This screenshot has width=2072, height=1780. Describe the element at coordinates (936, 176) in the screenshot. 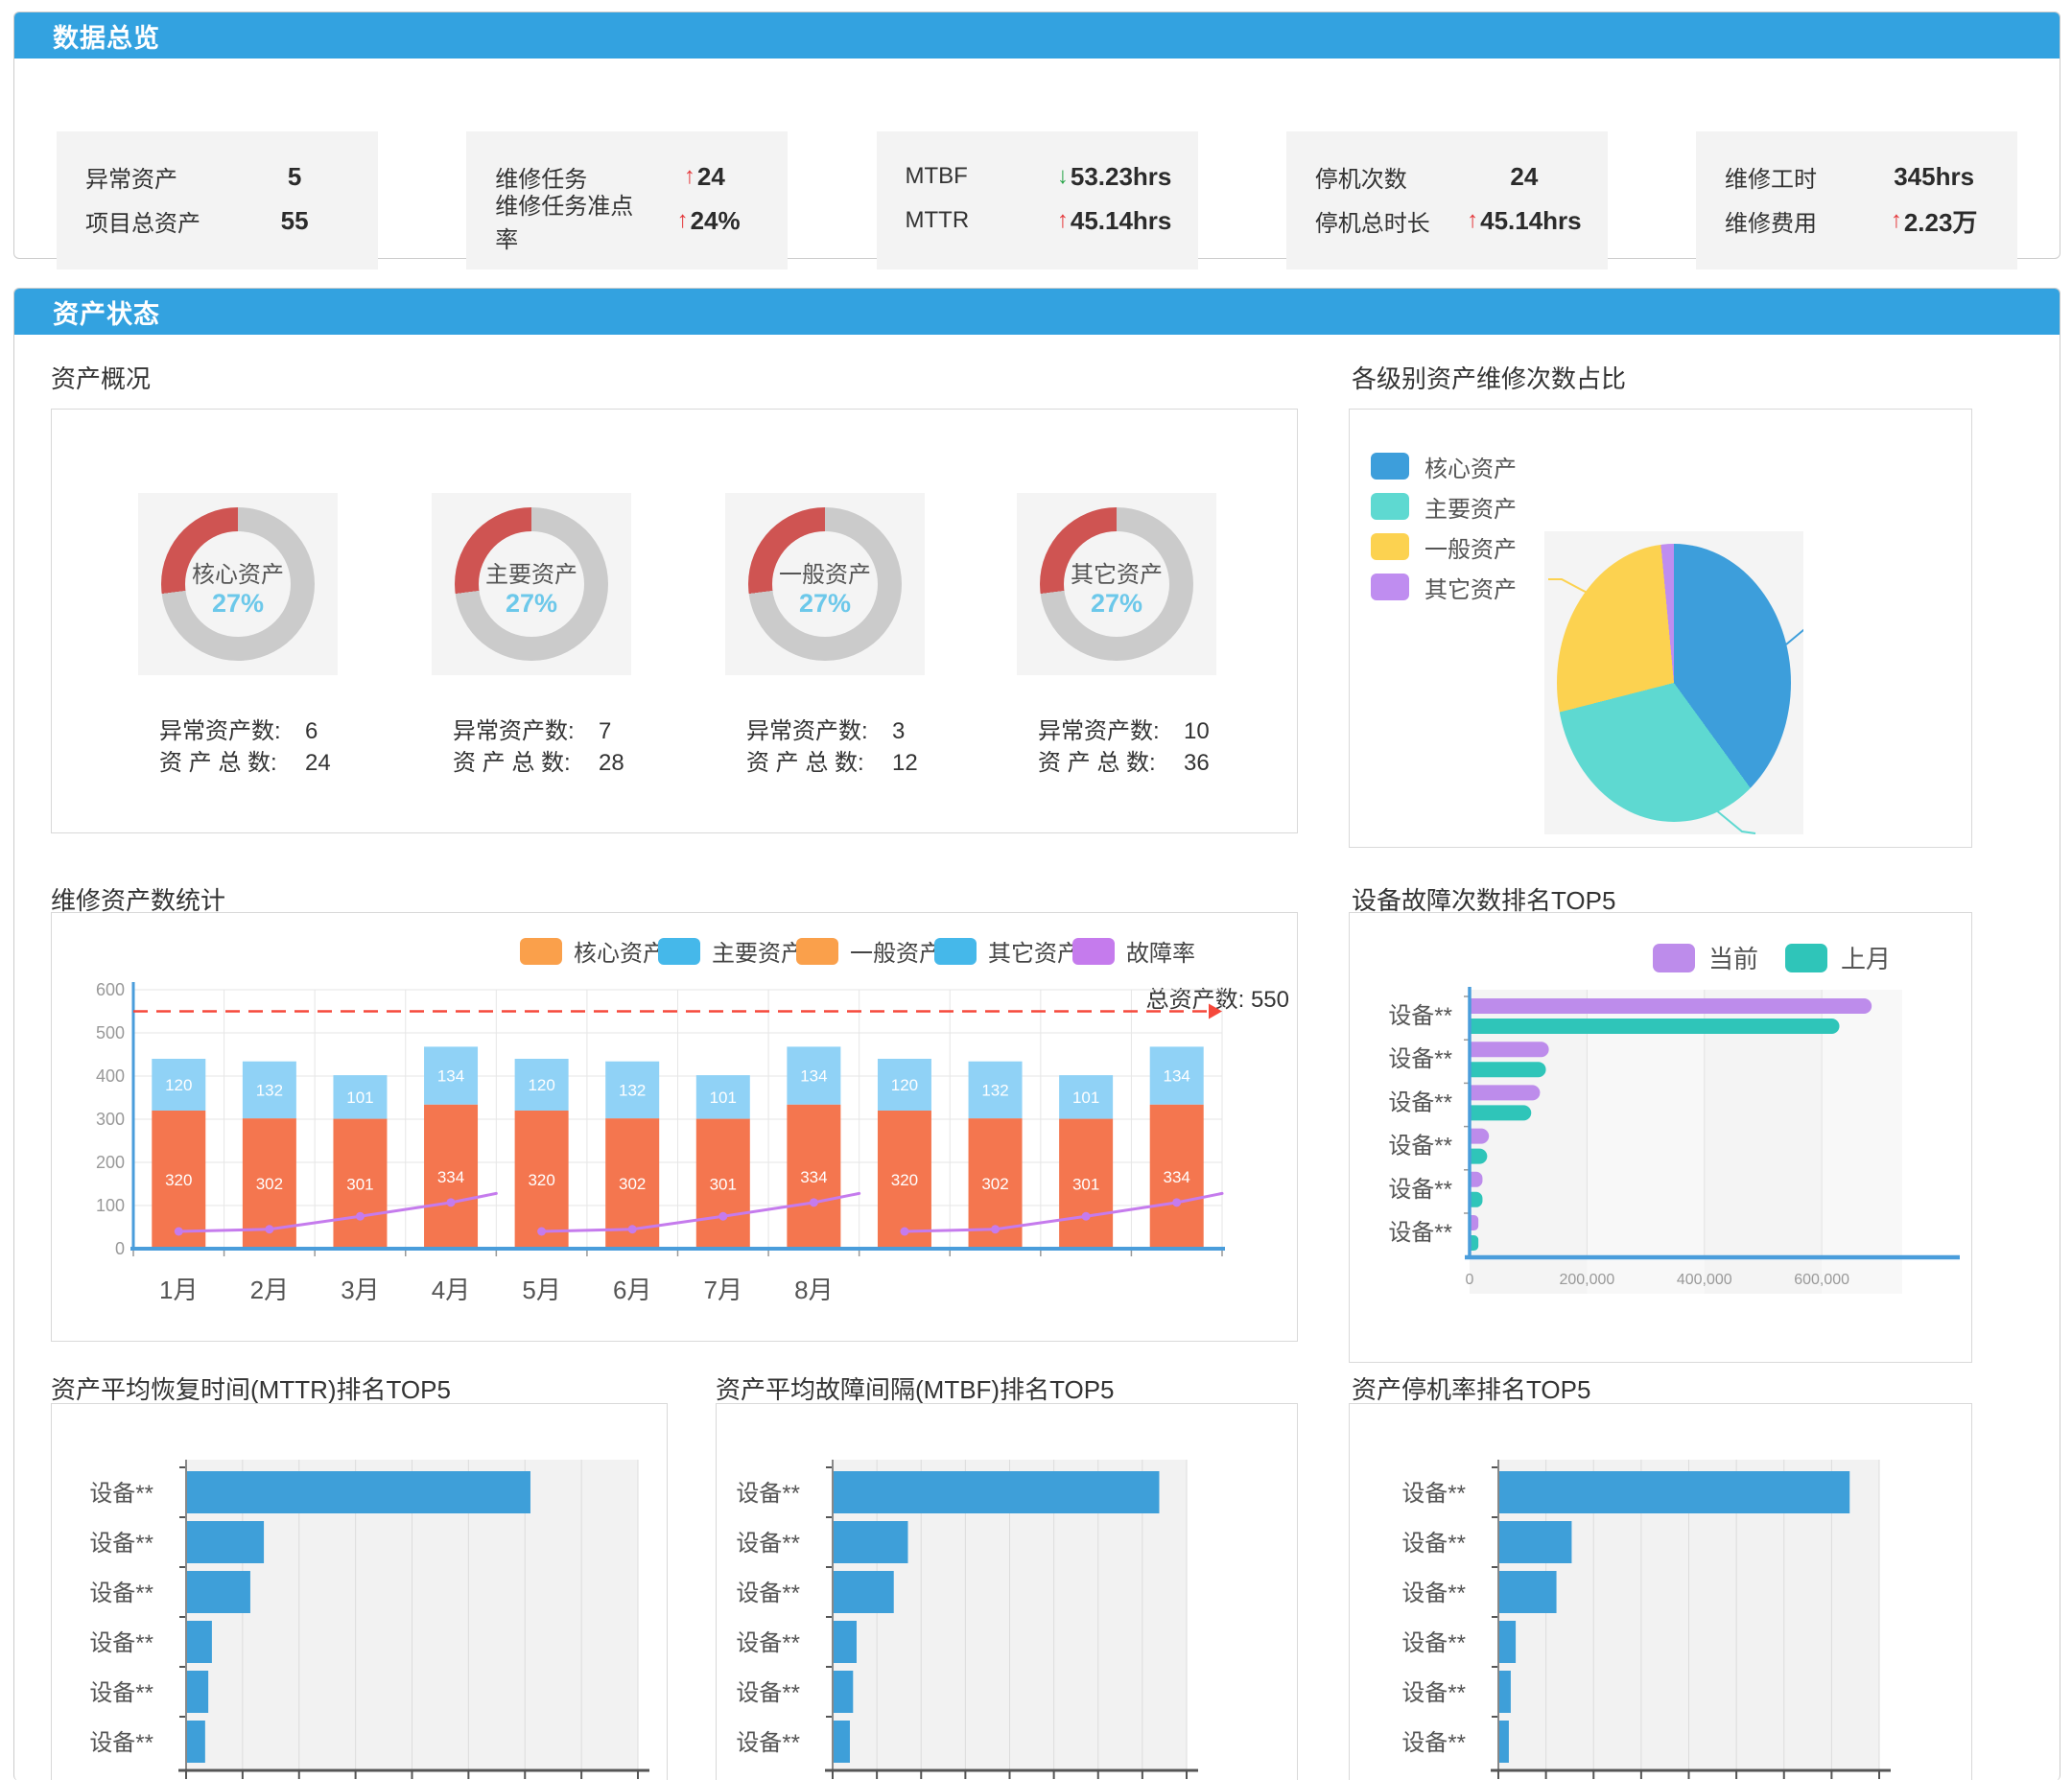

I see `kpi-label: MTBF` at that location.